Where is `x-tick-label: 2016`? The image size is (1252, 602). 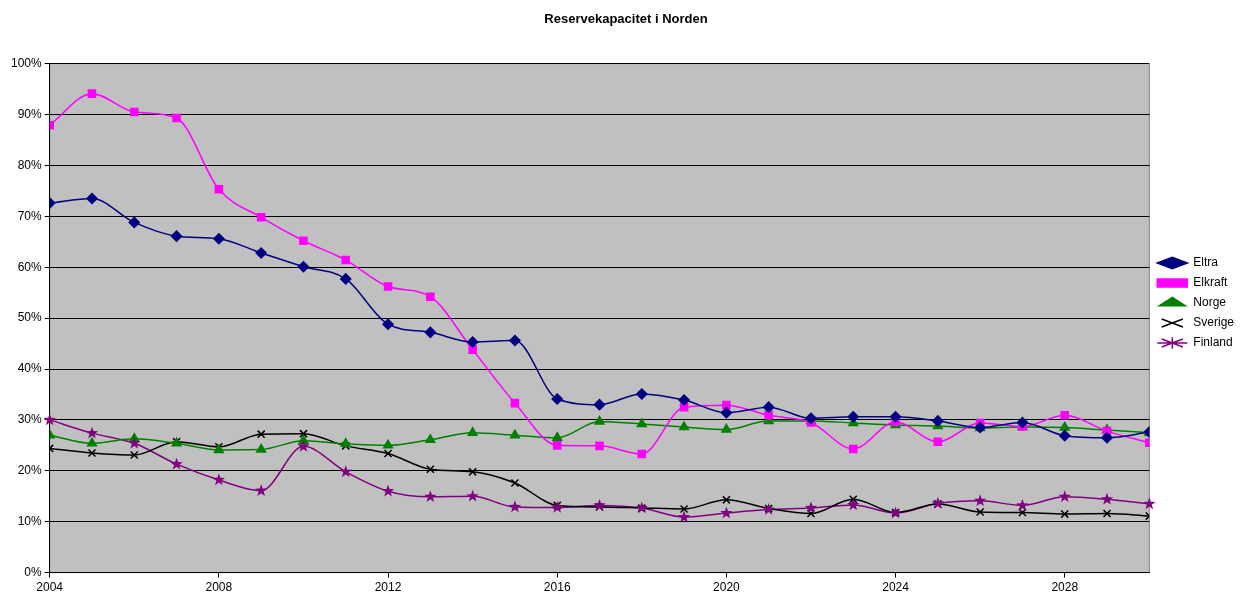
x-tick-label: 2016 is located at coordinates (557, 587).